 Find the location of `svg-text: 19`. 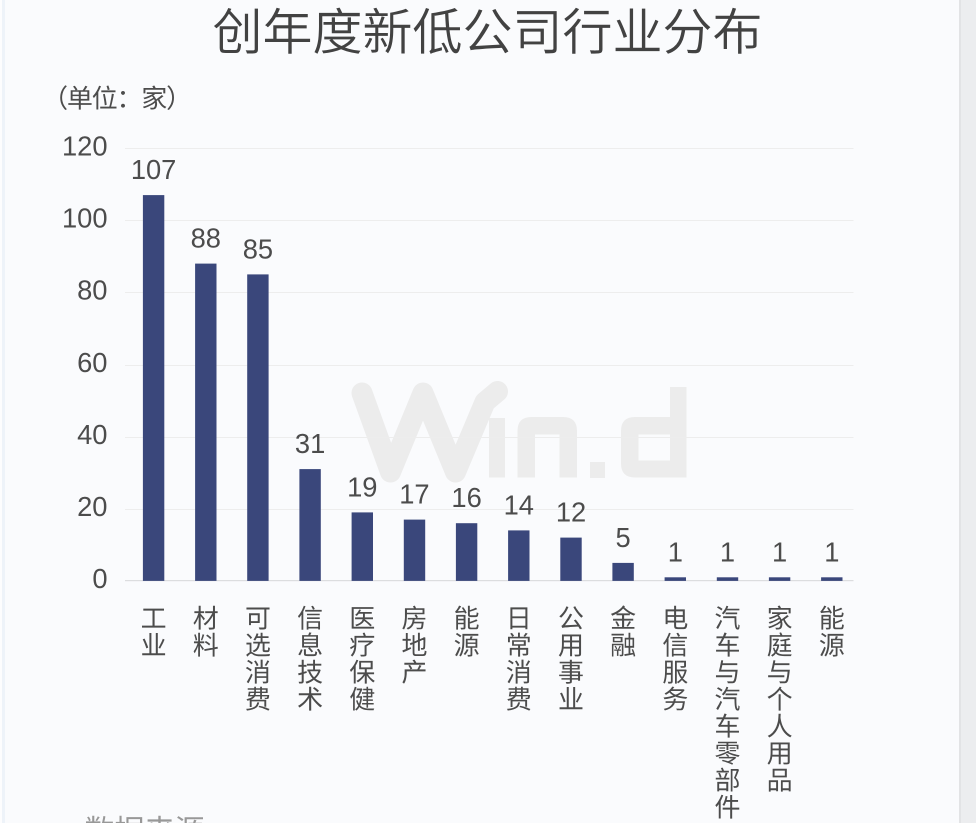

svg-text: 19 is located at coordinates (362, 486).